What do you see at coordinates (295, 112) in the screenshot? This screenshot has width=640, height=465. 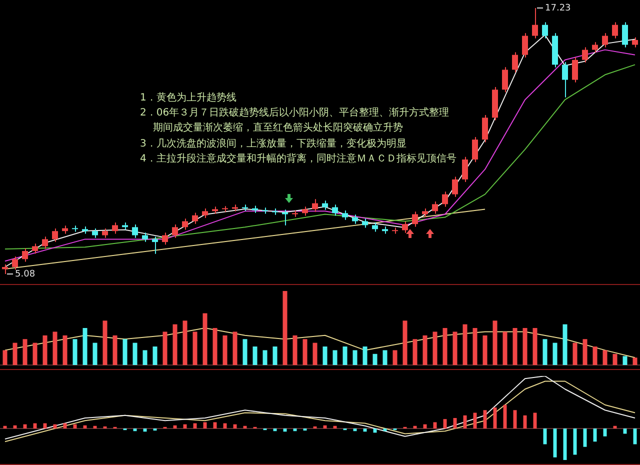 I see `annotation: 2．06年３月７日跌破趋势线后以小阳小阴、平台整理、渐升方式整理` at bounding box center [295, 112].